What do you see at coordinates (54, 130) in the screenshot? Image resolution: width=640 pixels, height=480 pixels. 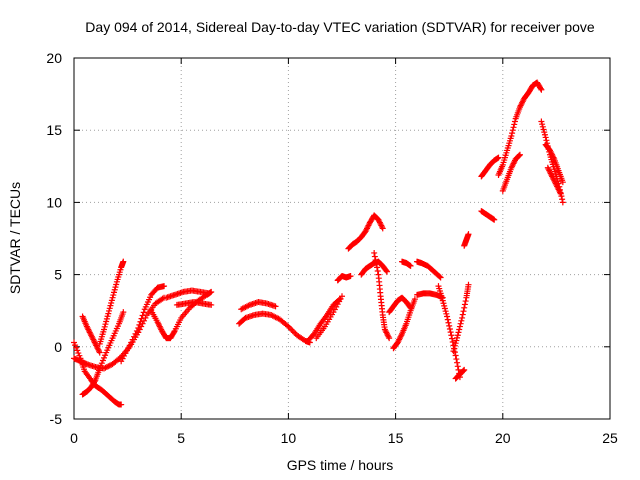 I see `y-tick-label: 15` at bounding box center [54, 130].